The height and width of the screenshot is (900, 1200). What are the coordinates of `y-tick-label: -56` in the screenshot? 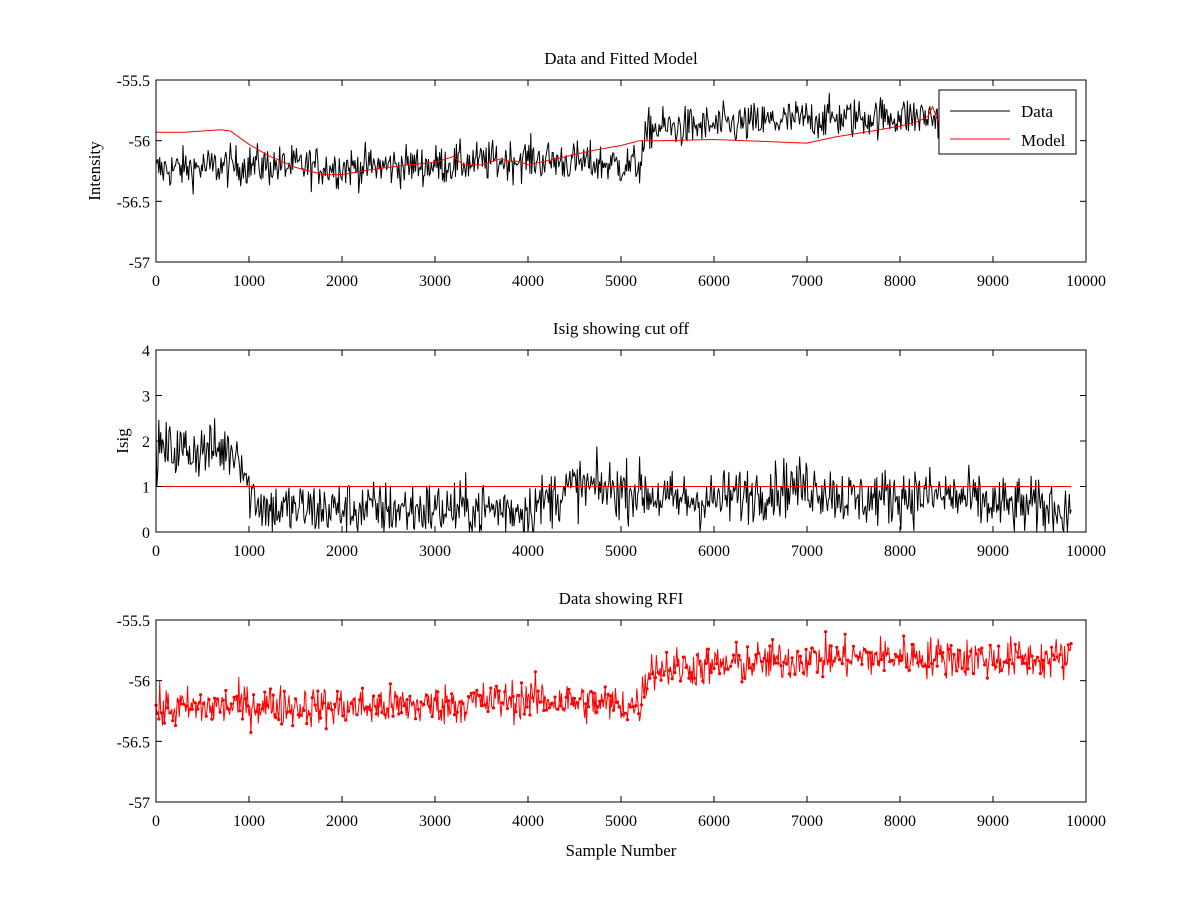 It's located at (139, 682).